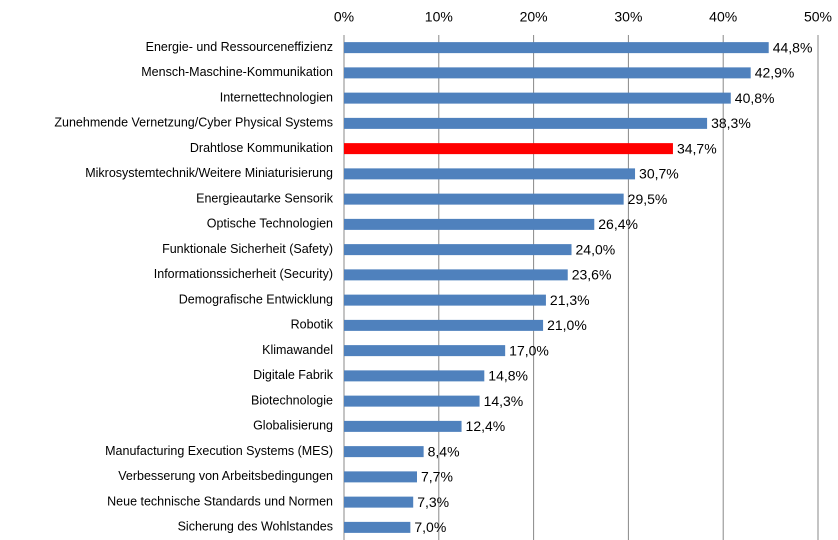 Image resolution: width=838 pixels, height=540 pixels. Describe the element at coordinates (628, 17) in the screenshot. I see `x-tick-label: 30%` at that location.